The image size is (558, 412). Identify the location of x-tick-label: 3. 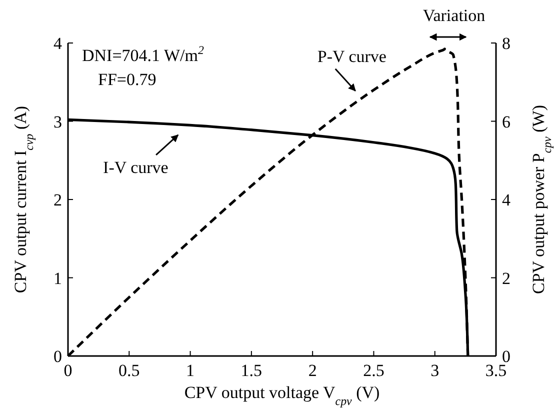
(435, 370).